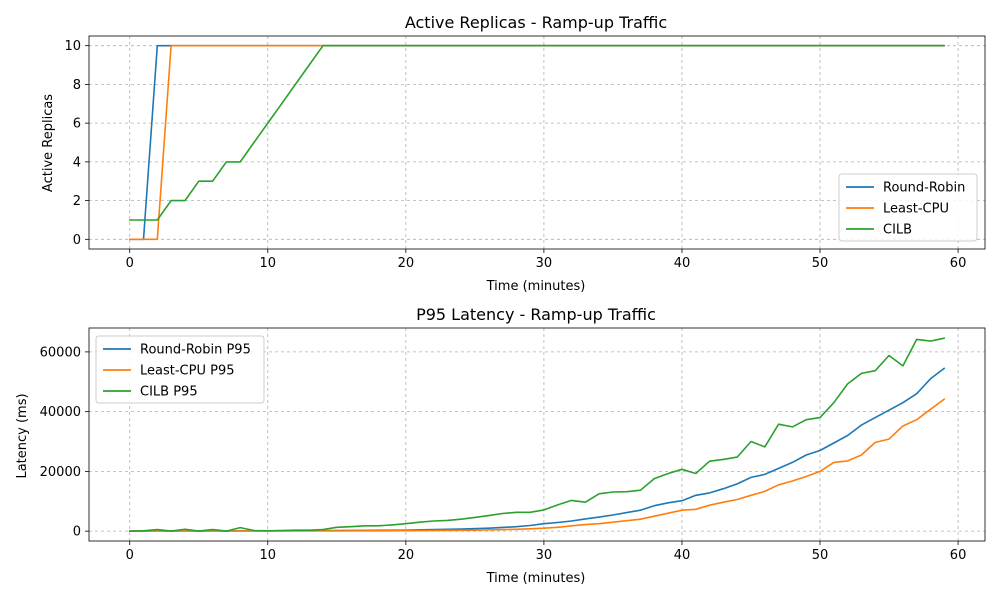  What do you see at coordinates (195, 350) in the screenshot?
I see `legend-label: Round-Robin P95` at bounding box center [195, 350].